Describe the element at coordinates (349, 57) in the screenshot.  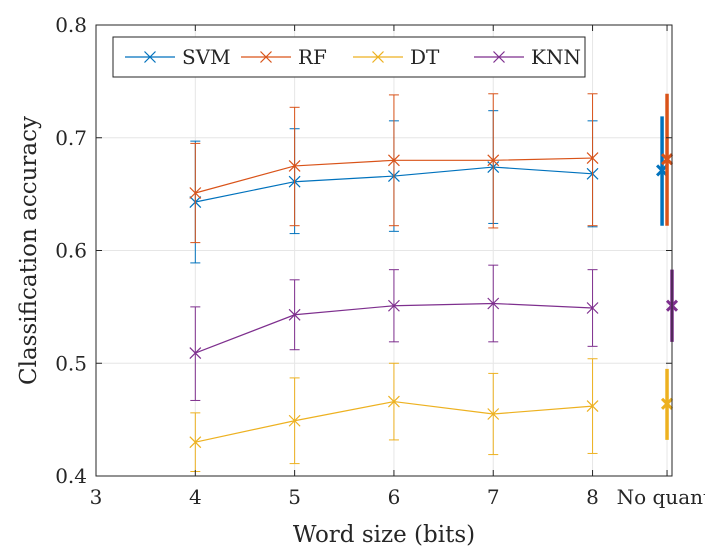
I see `legend: SVM RF DT KNN` at that location.